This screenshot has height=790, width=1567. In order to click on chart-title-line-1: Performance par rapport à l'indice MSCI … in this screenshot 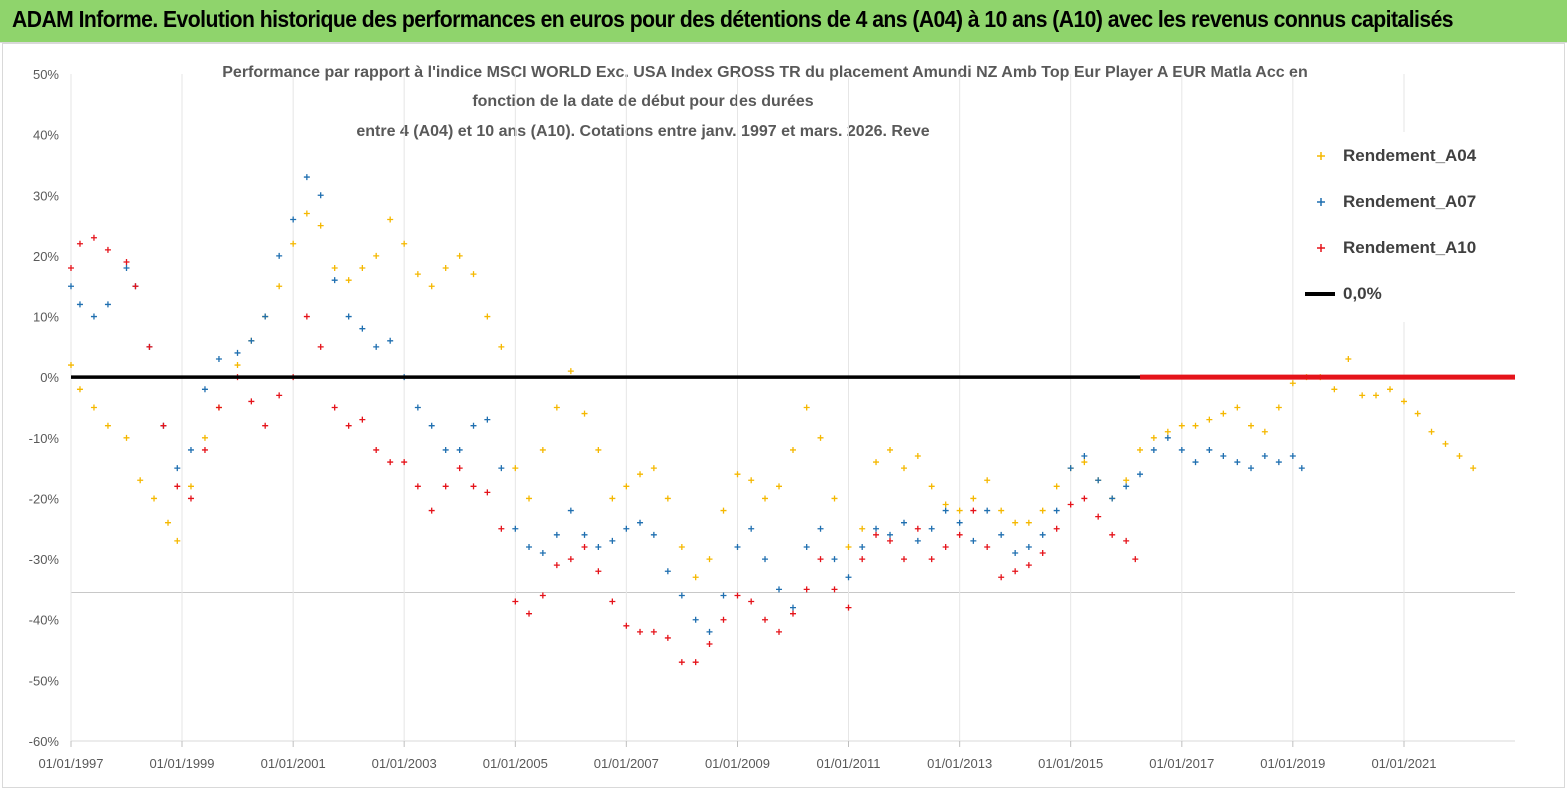, I will do `click(764, 72)`.